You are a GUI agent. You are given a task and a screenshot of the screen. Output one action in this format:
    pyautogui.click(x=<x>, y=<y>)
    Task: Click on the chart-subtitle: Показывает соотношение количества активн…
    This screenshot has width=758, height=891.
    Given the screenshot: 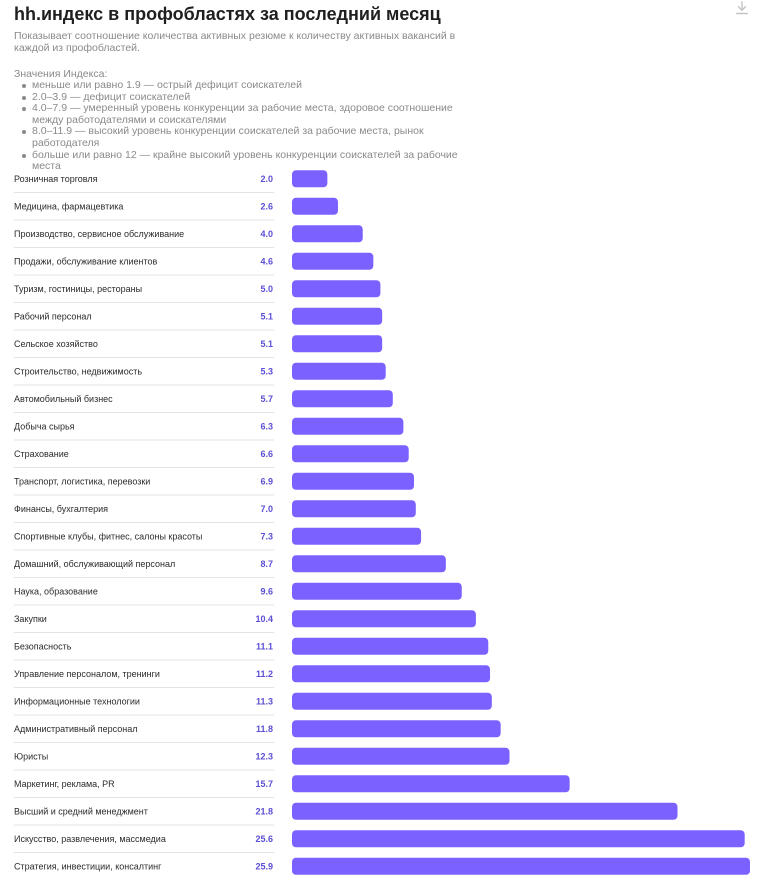 What is the action you would take?
    pyautogui.click(x=235, y=42)
    